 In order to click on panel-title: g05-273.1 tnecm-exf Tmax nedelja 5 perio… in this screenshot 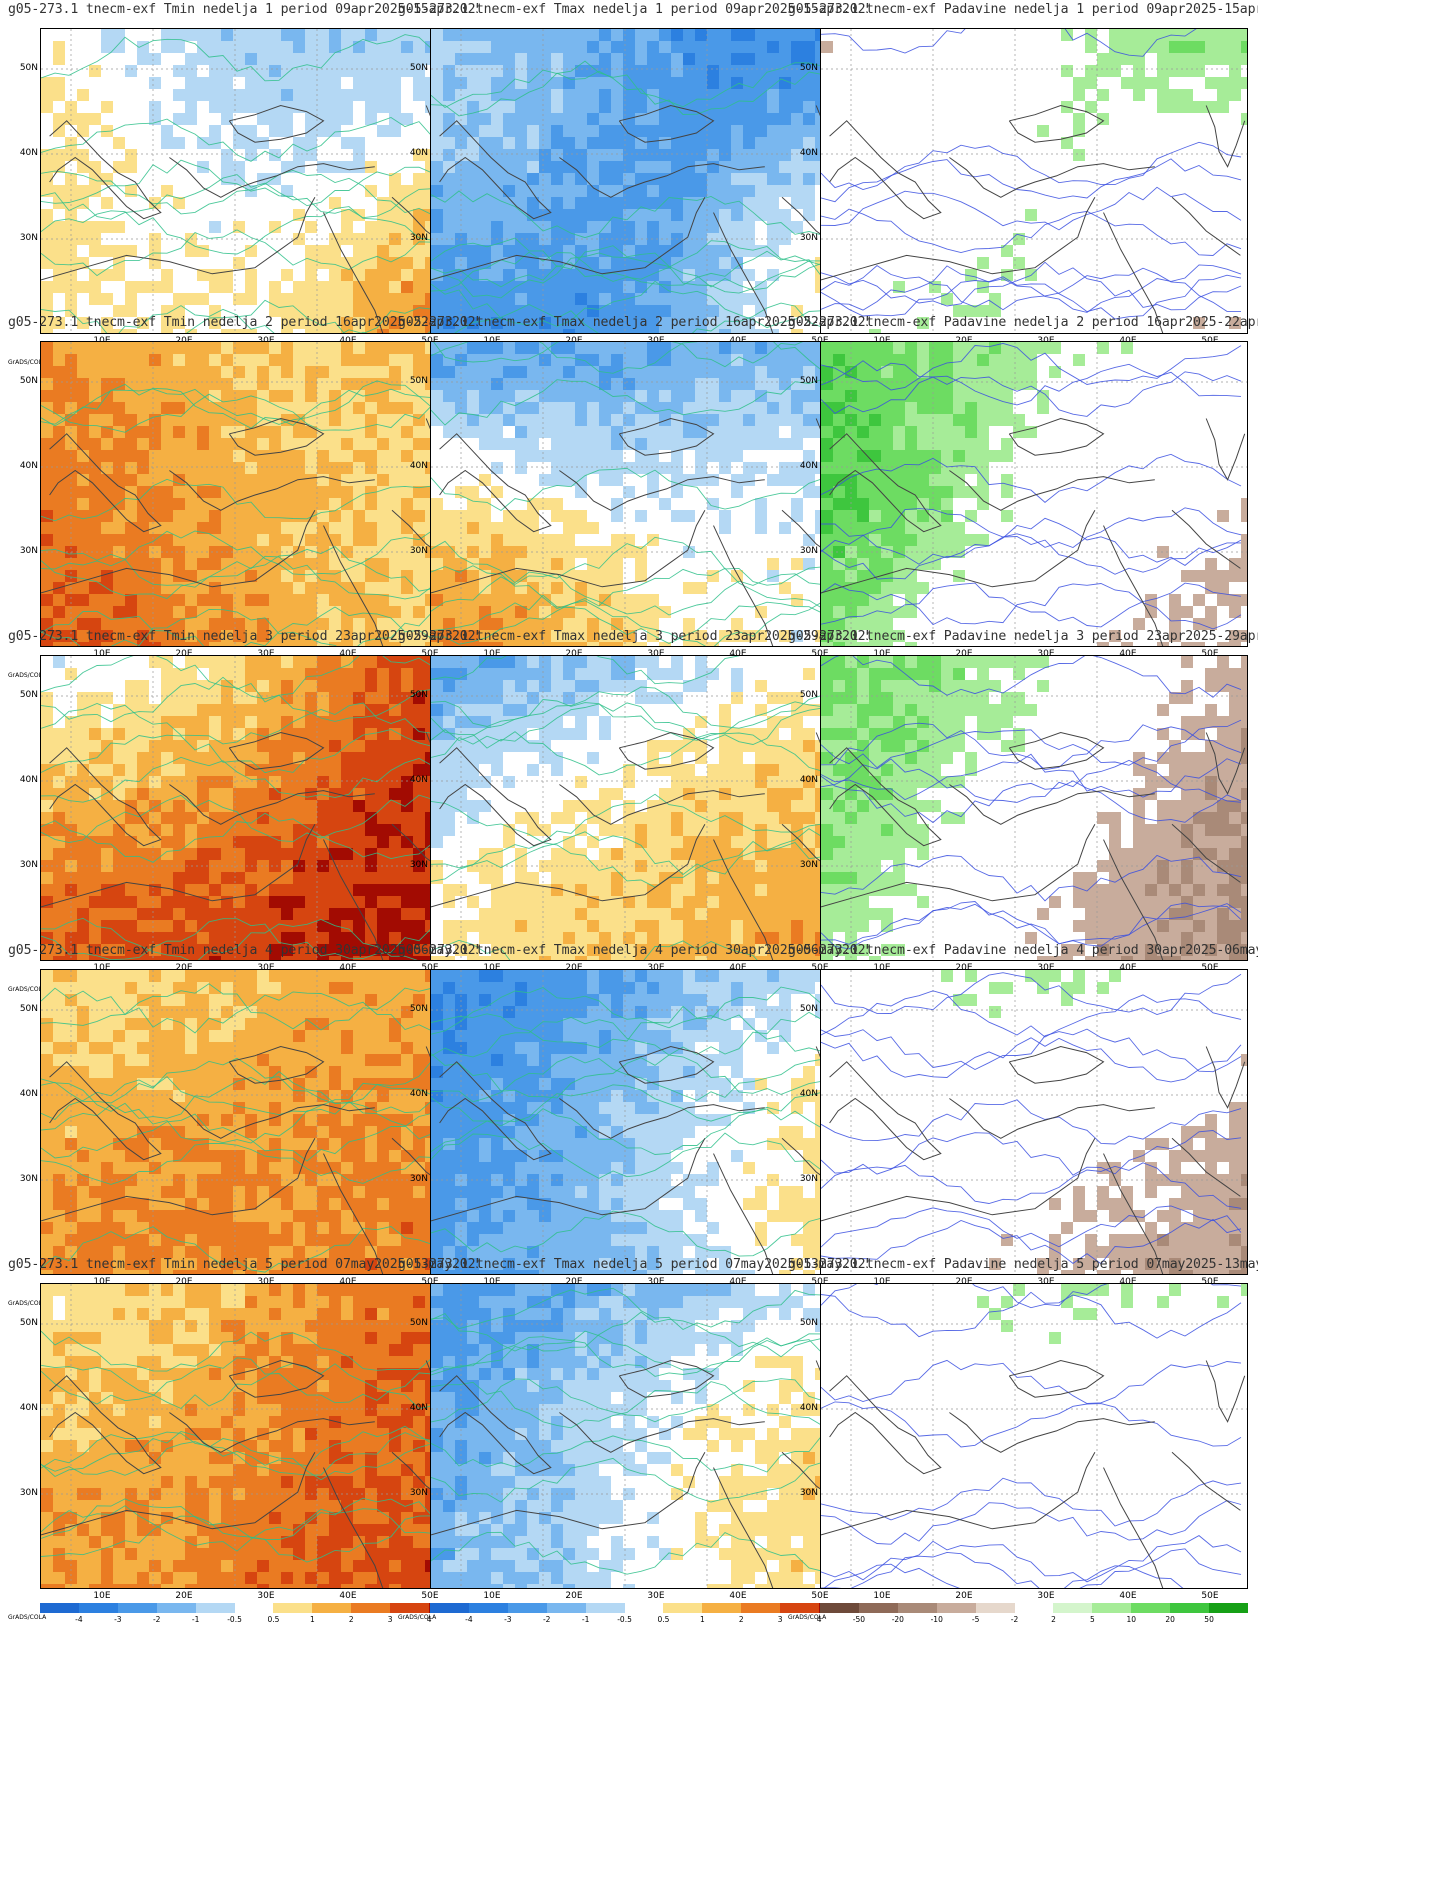, I will do `click(633, 1264)`.